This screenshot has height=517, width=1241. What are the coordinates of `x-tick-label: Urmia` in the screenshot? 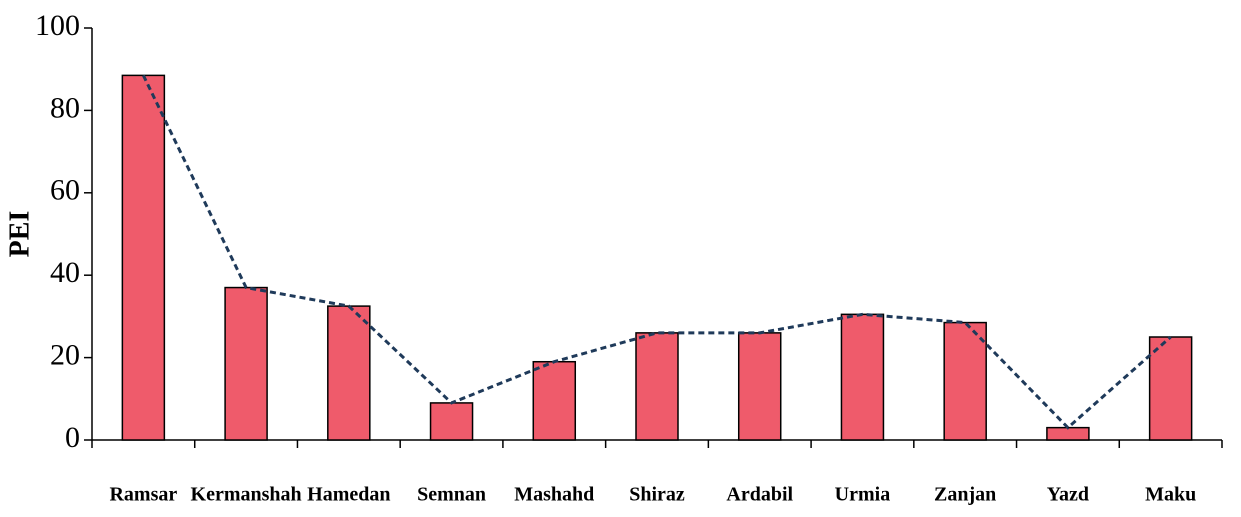 It's located at (863, 495).